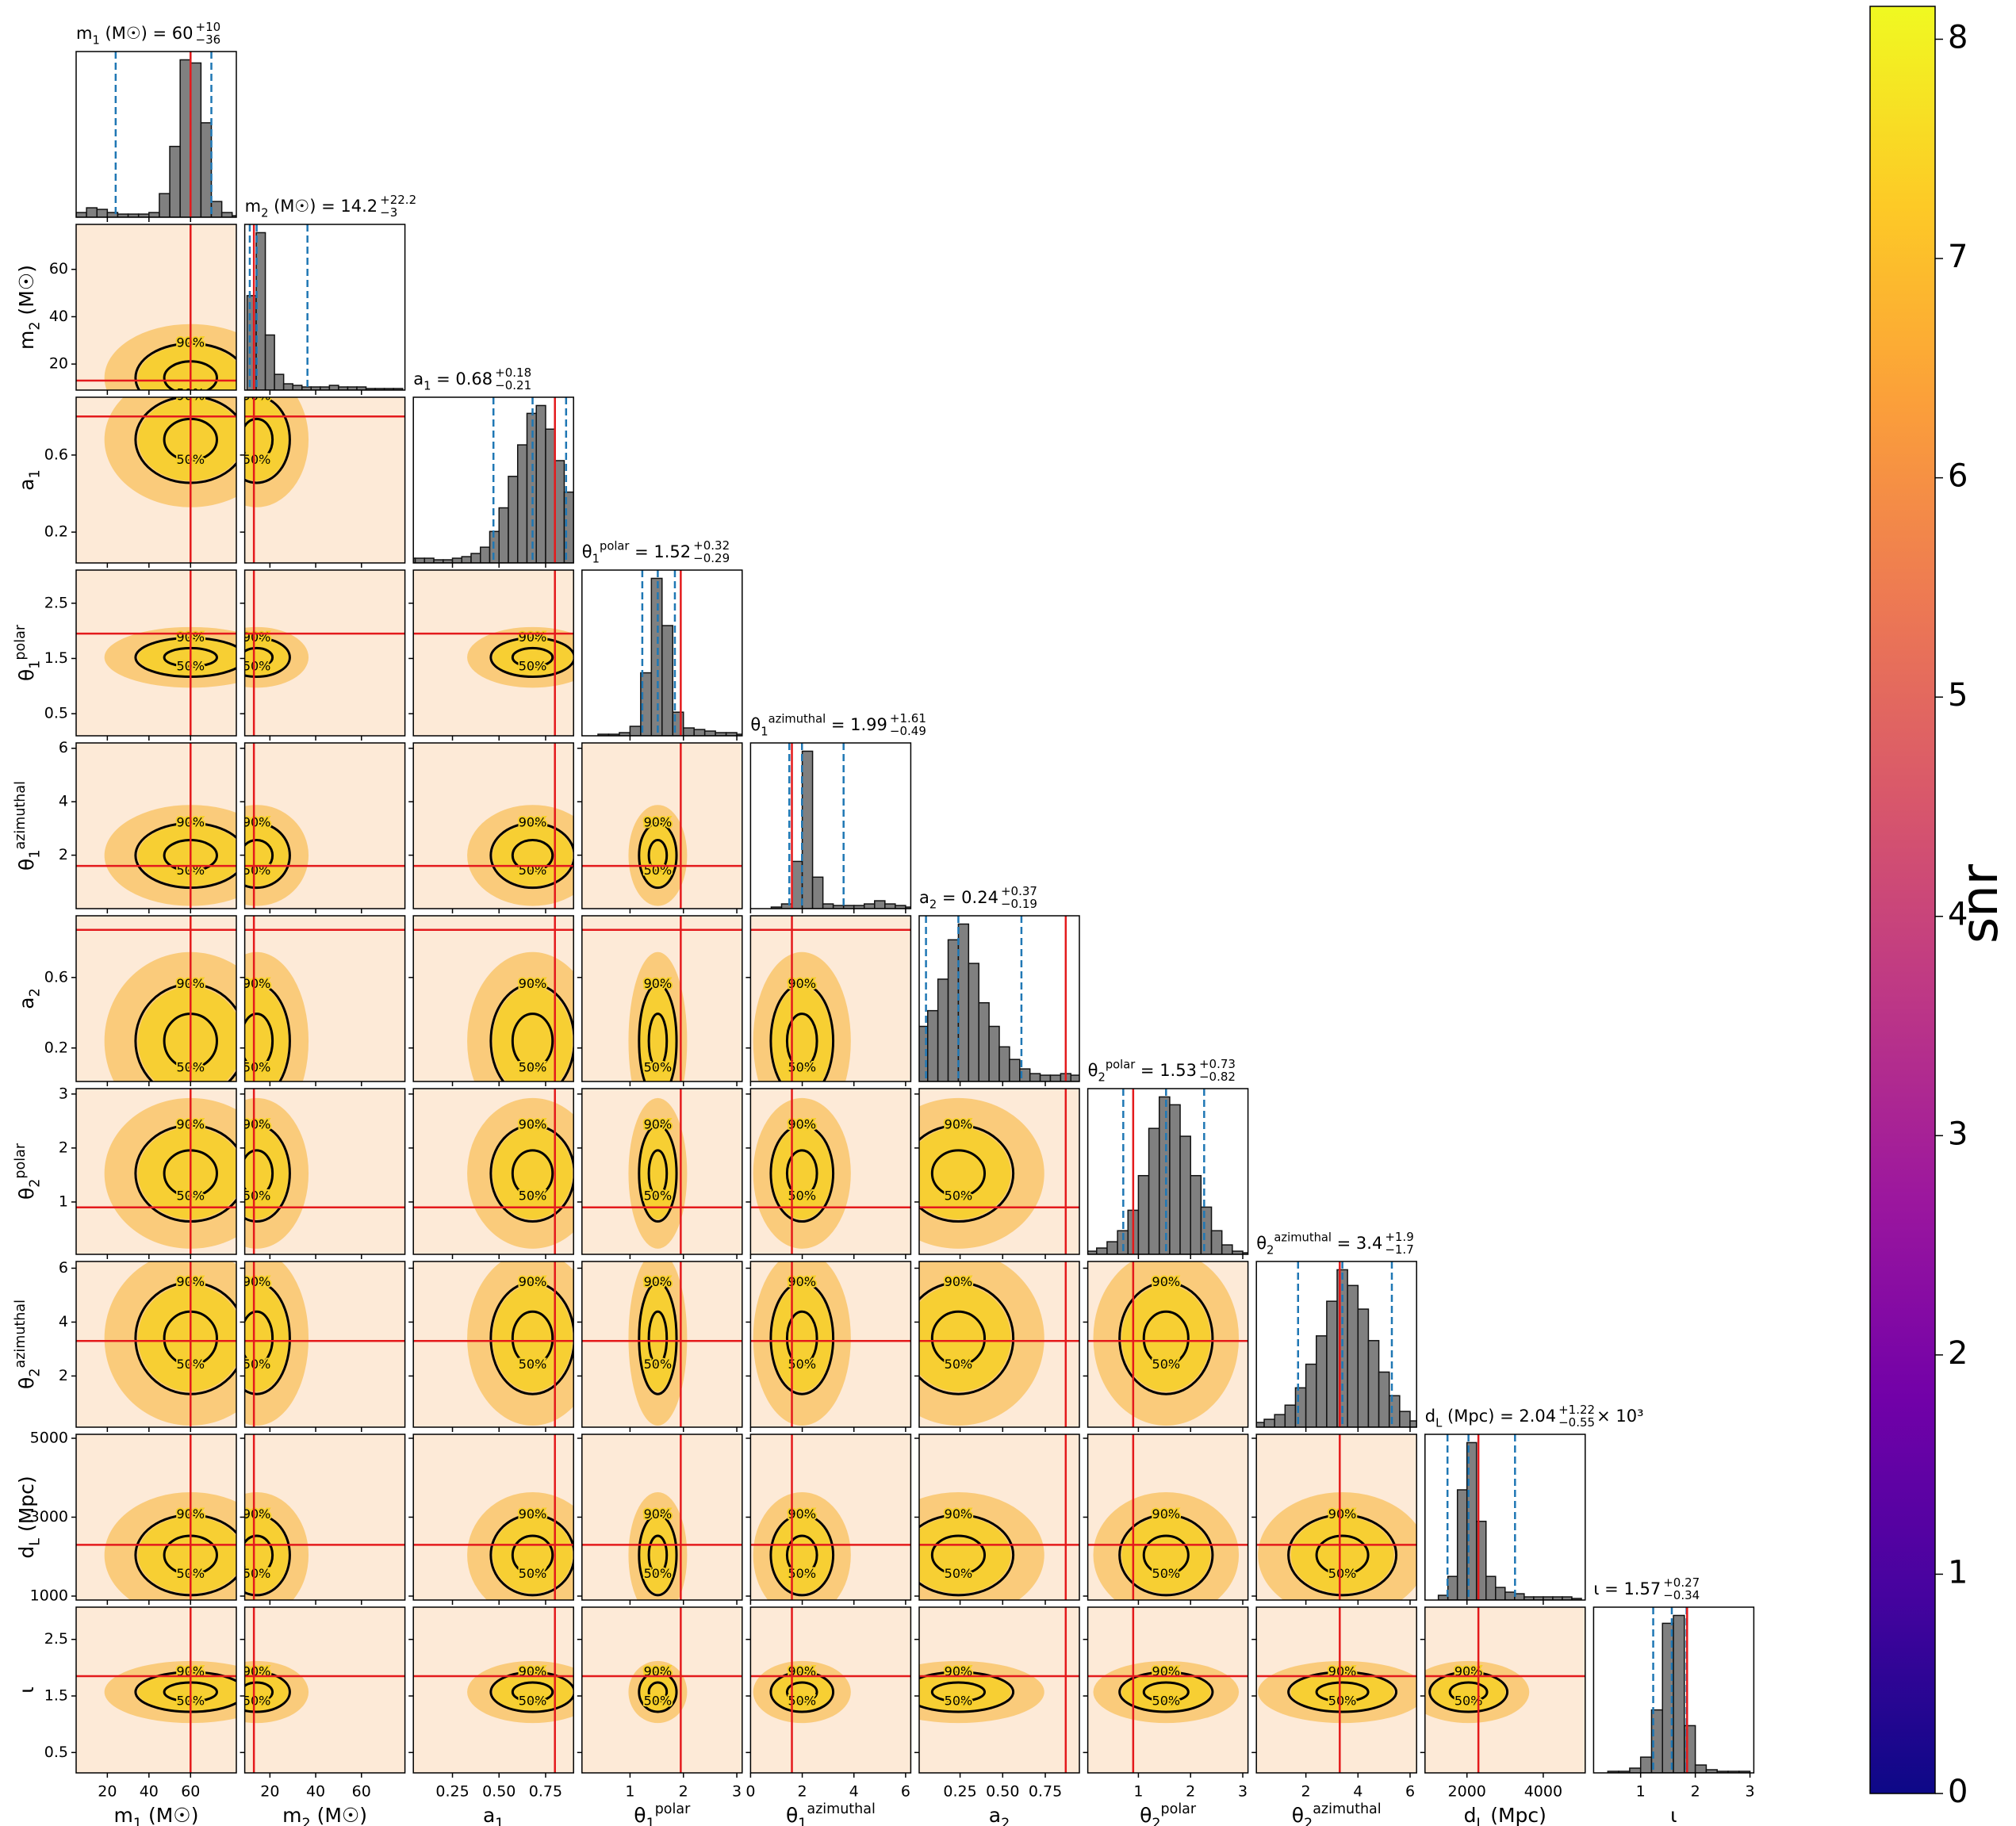 The image size is (2016, 1826). I want to click on label-part: (Mpc), so click(26, 1507).